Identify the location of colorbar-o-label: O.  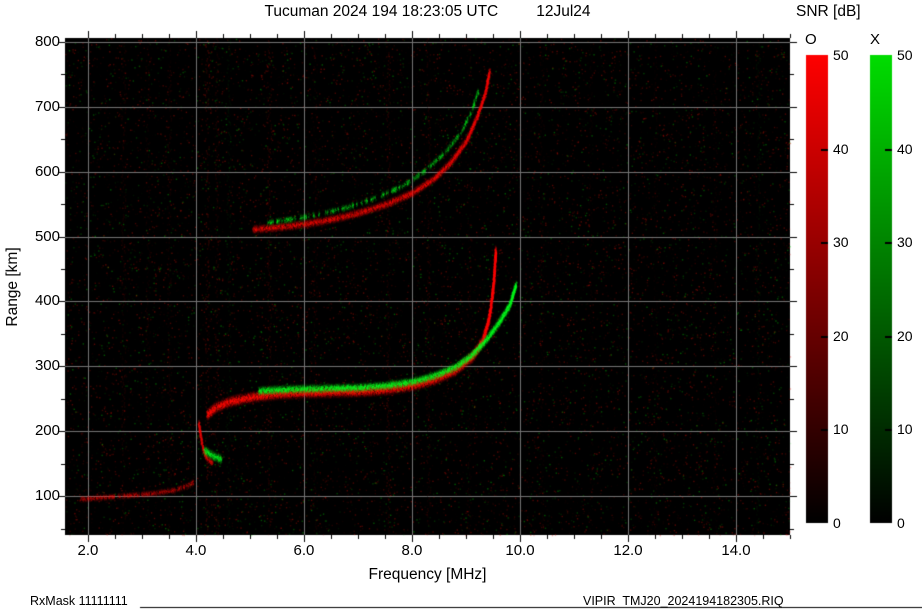
(811, 39).